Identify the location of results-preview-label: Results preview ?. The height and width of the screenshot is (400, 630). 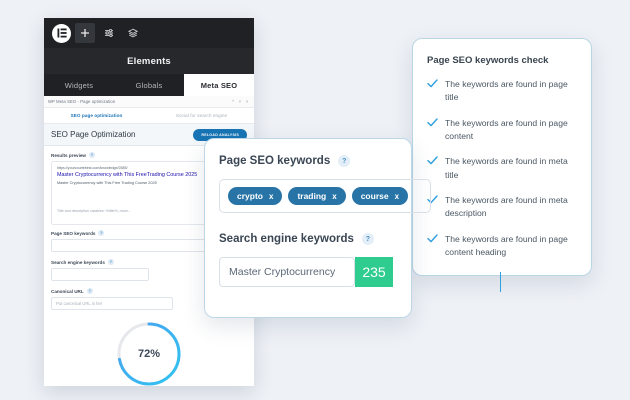
(149, 155).